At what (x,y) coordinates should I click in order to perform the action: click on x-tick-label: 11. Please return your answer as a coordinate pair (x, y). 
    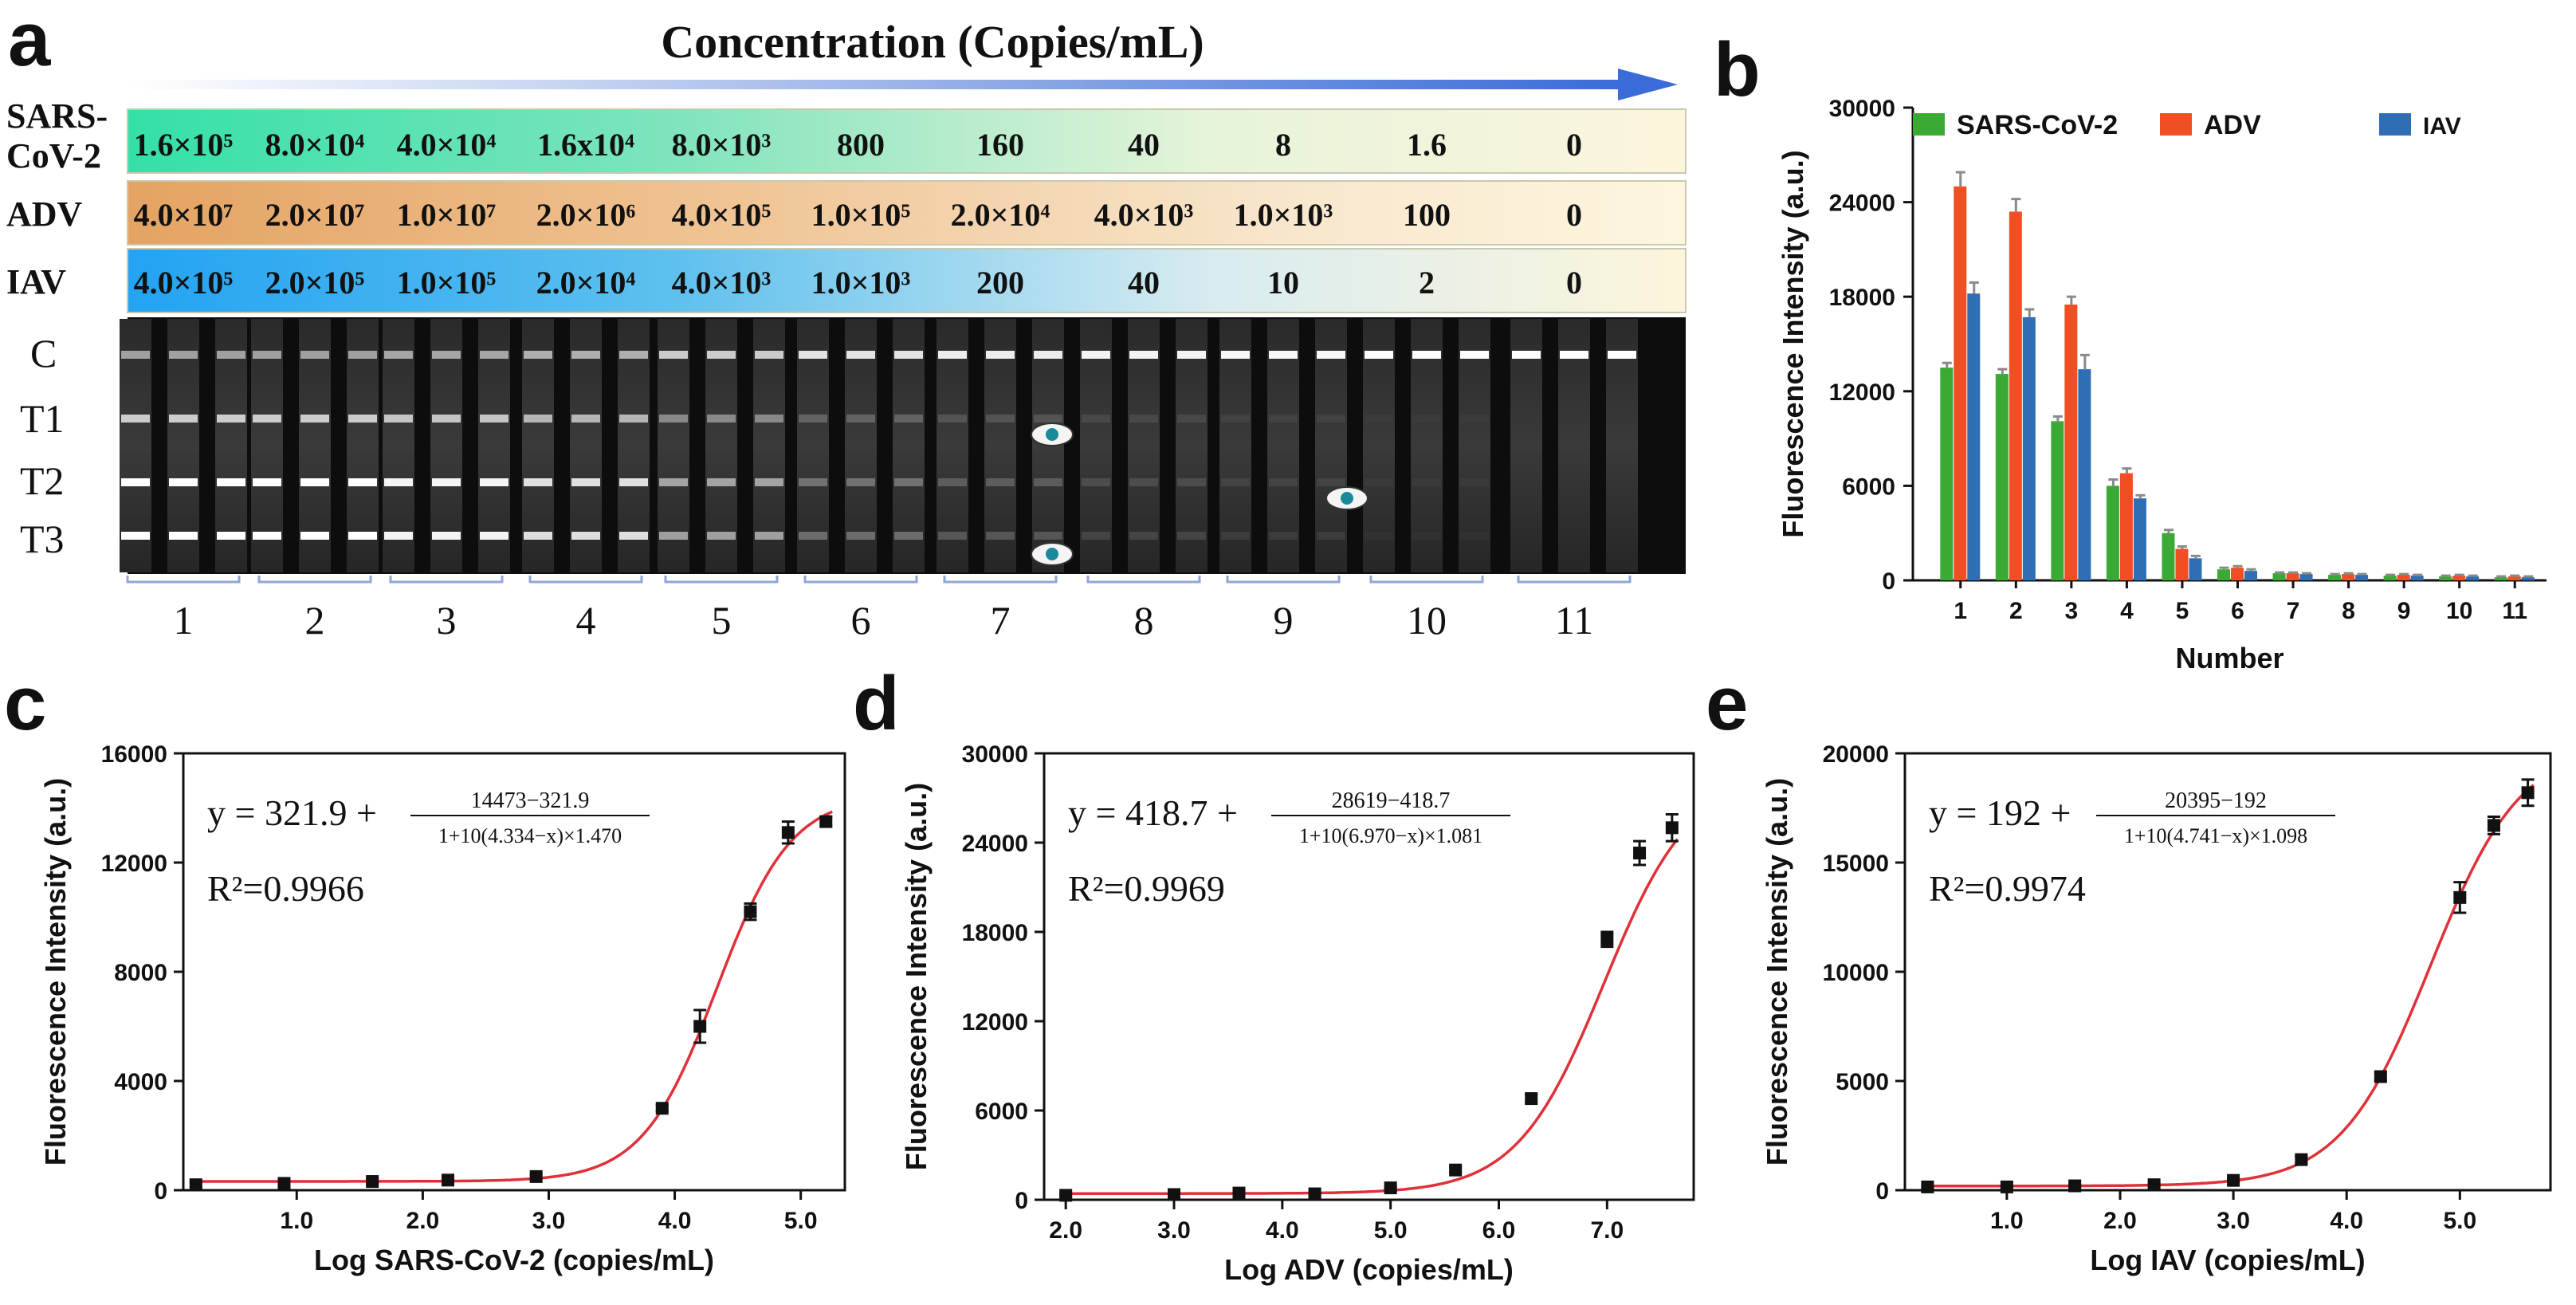
    Looking at the image, I should click on (2514, 611).